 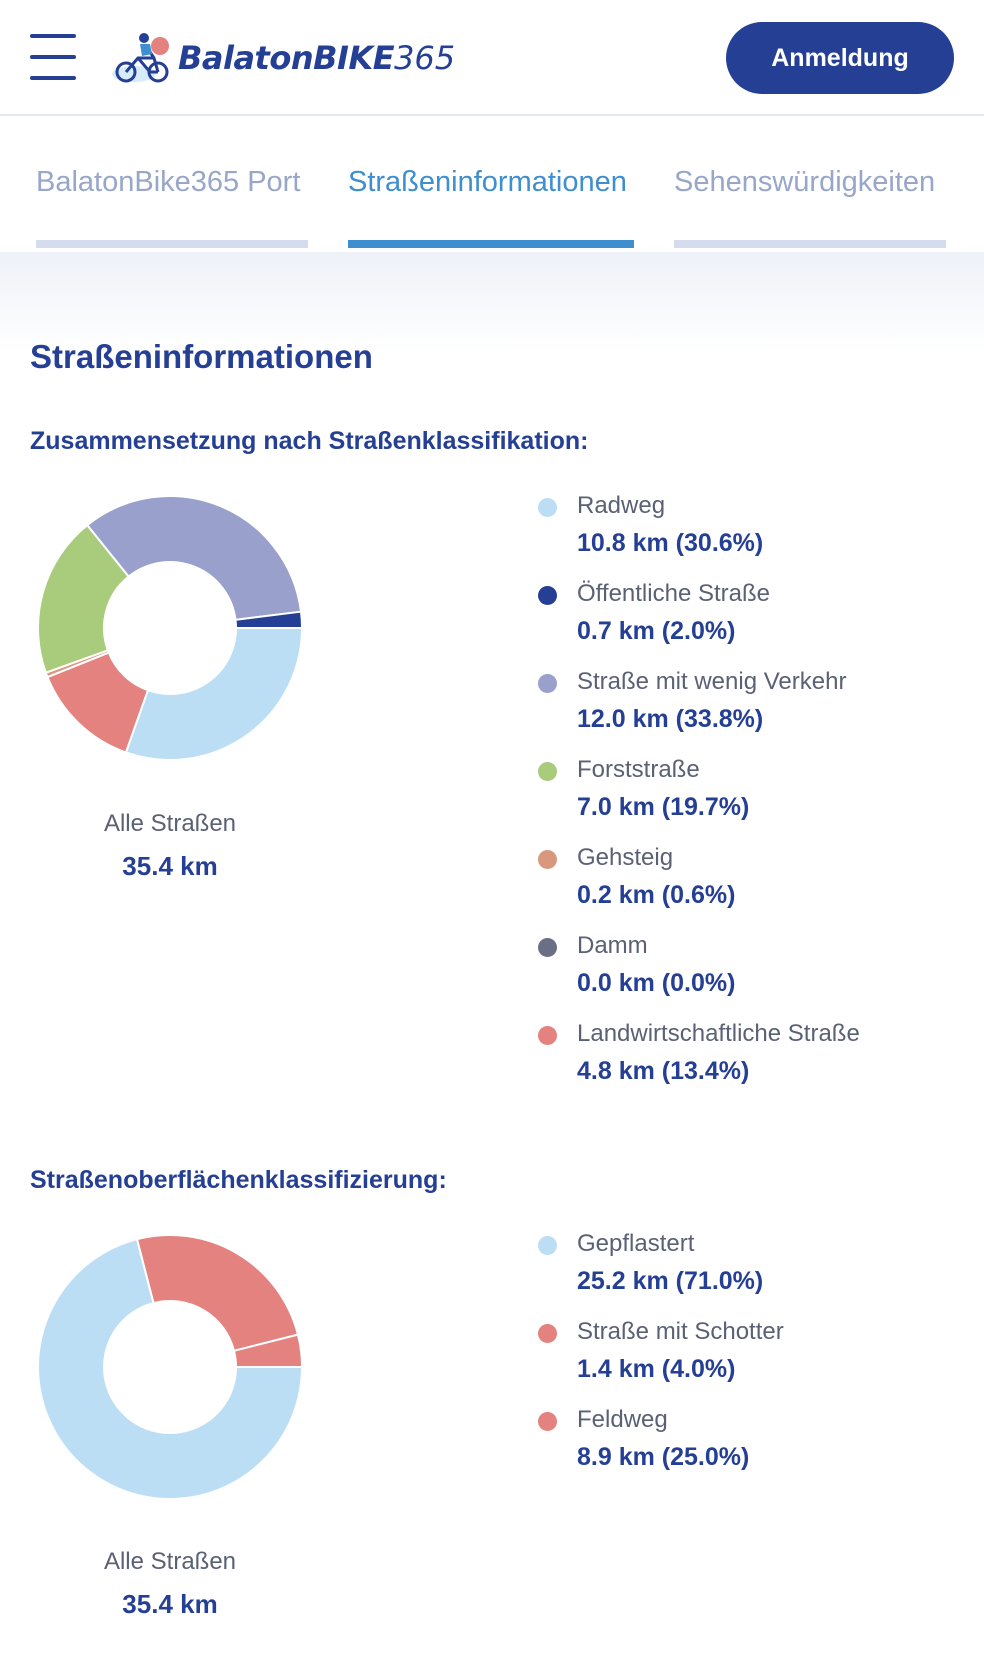 What do you see at coordinates (670, 719) in the screenshot?
I see `legend-value: 12.0 km (33.8%)` at bounding box center [670, 719].